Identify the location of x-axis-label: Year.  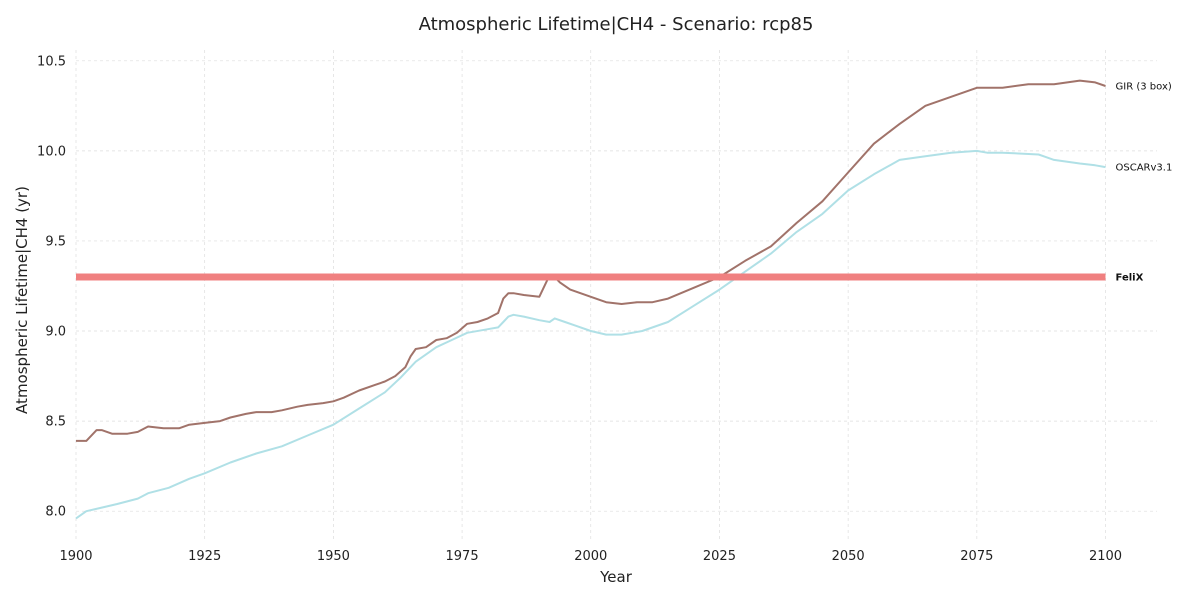
(616, 577).